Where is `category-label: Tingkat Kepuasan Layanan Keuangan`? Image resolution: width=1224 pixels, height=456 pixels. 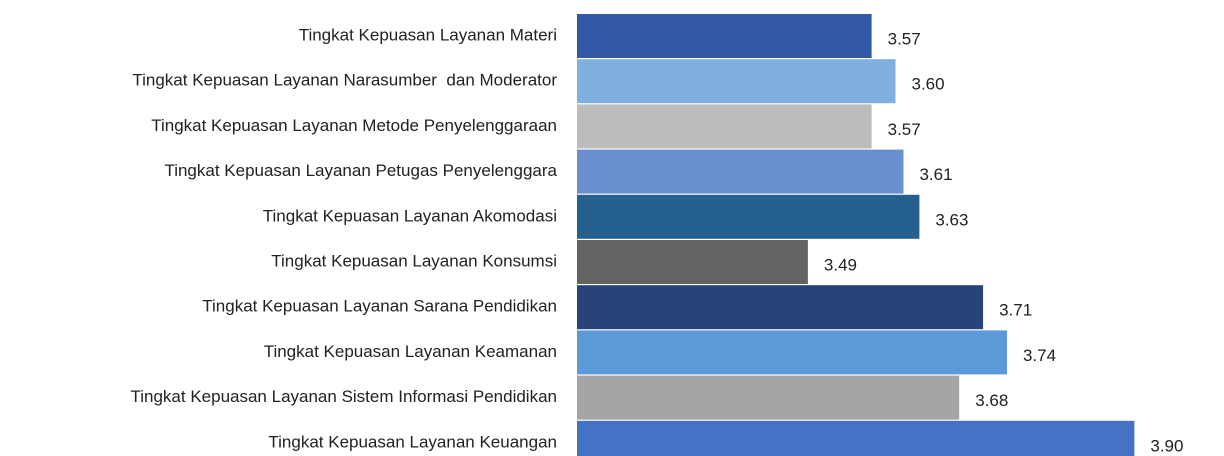 category-label: Tingkat Kepuasan Layanan Keuangan is located at coordinates (412, 441).